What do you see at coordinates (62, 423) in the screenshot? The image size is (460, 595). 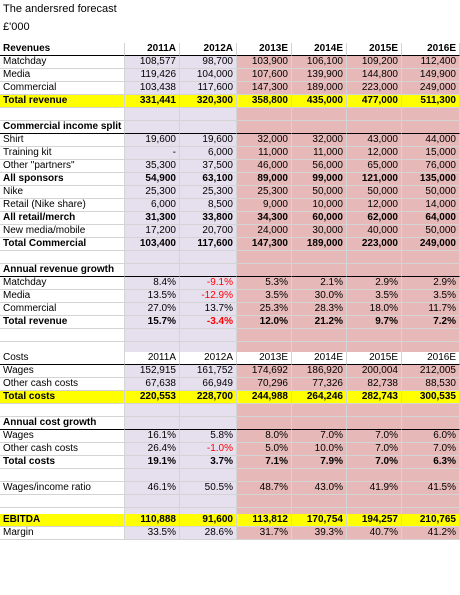 I see `section-heading: Annual cost growth` at bounding box center [62, 423].